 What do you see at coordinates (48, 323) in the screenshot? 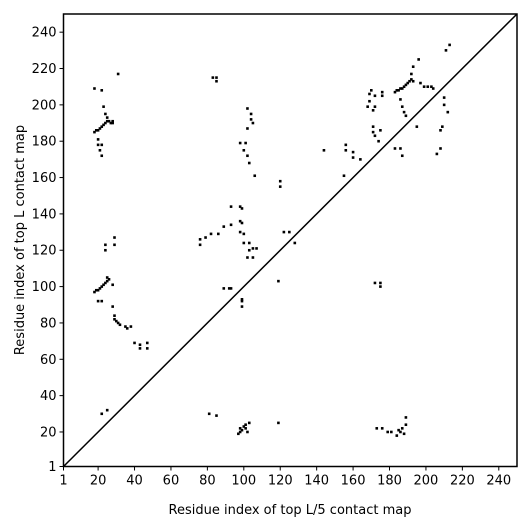
I see `y-tick-label: 80` at bounding box center [48, 323].